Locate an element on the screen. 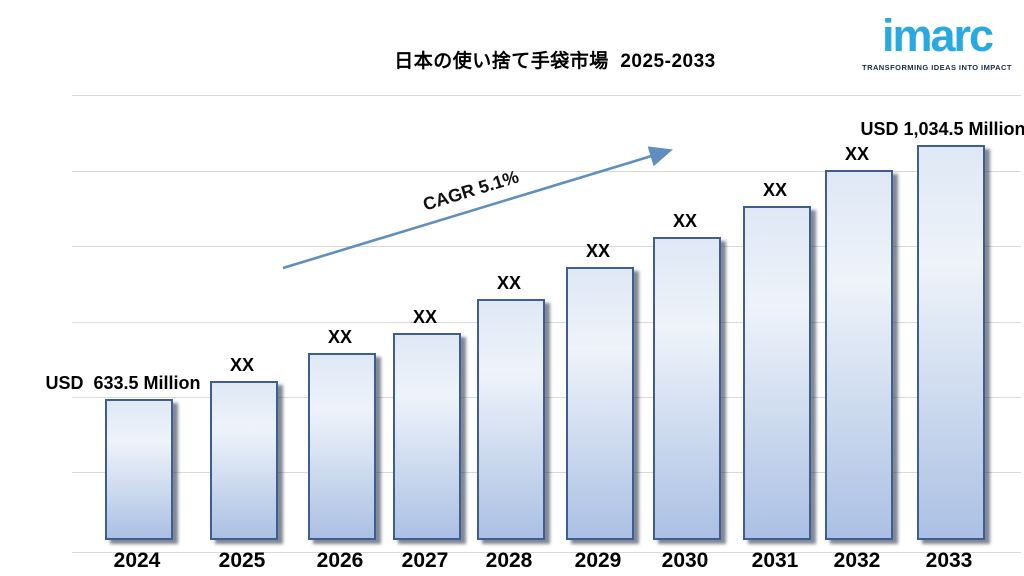 This screenshot has height=576, width=1024. year-label-2029: 2029 is located at coordinates (598, 560).